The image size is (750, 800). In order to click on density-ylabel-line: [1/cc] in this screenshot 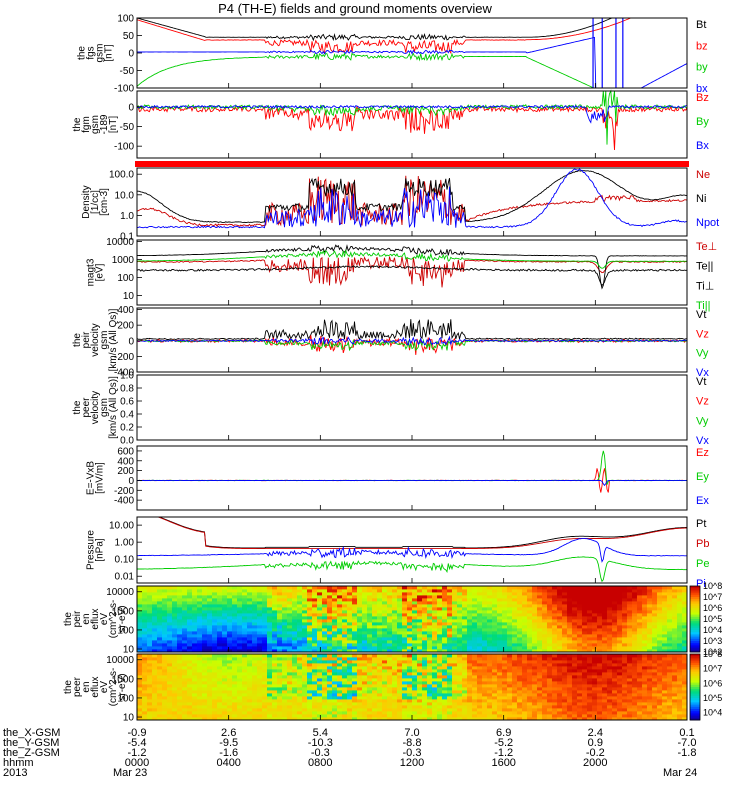, I will do `click(95, 202)`.